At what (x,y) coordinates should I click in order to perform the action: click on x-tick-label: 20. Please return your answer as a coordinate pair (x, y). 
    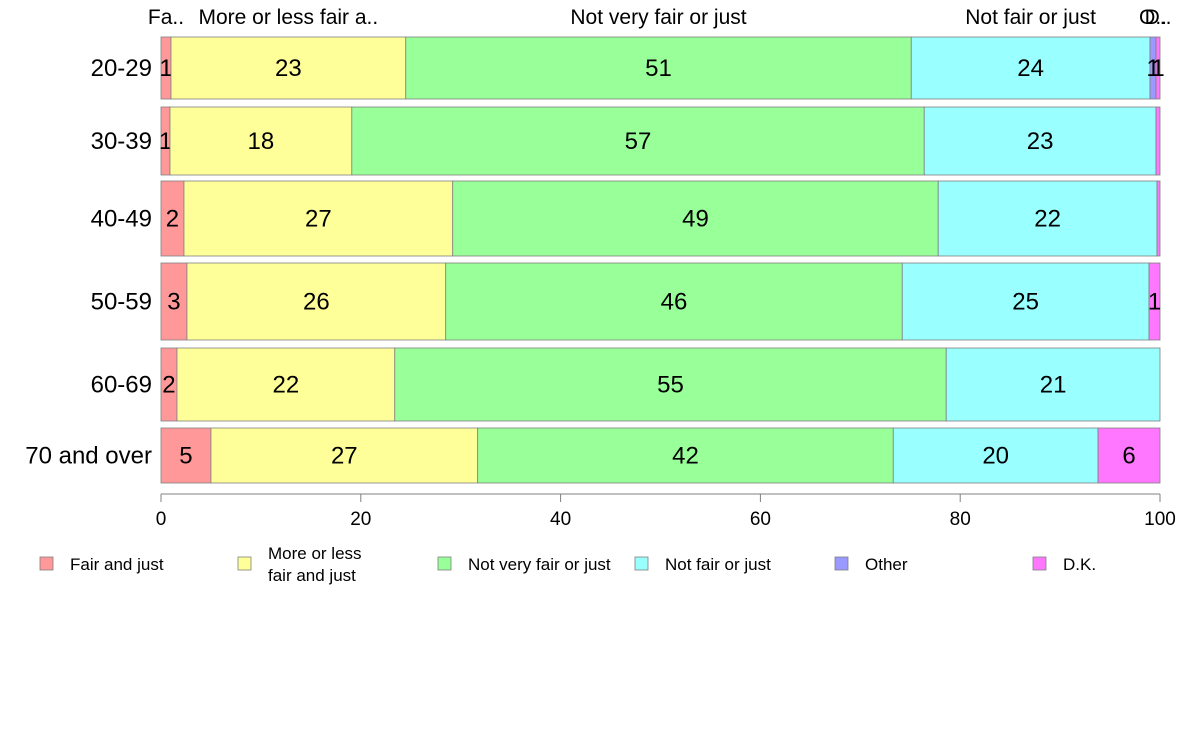
    Looking at the image, I should click on (360, 519).